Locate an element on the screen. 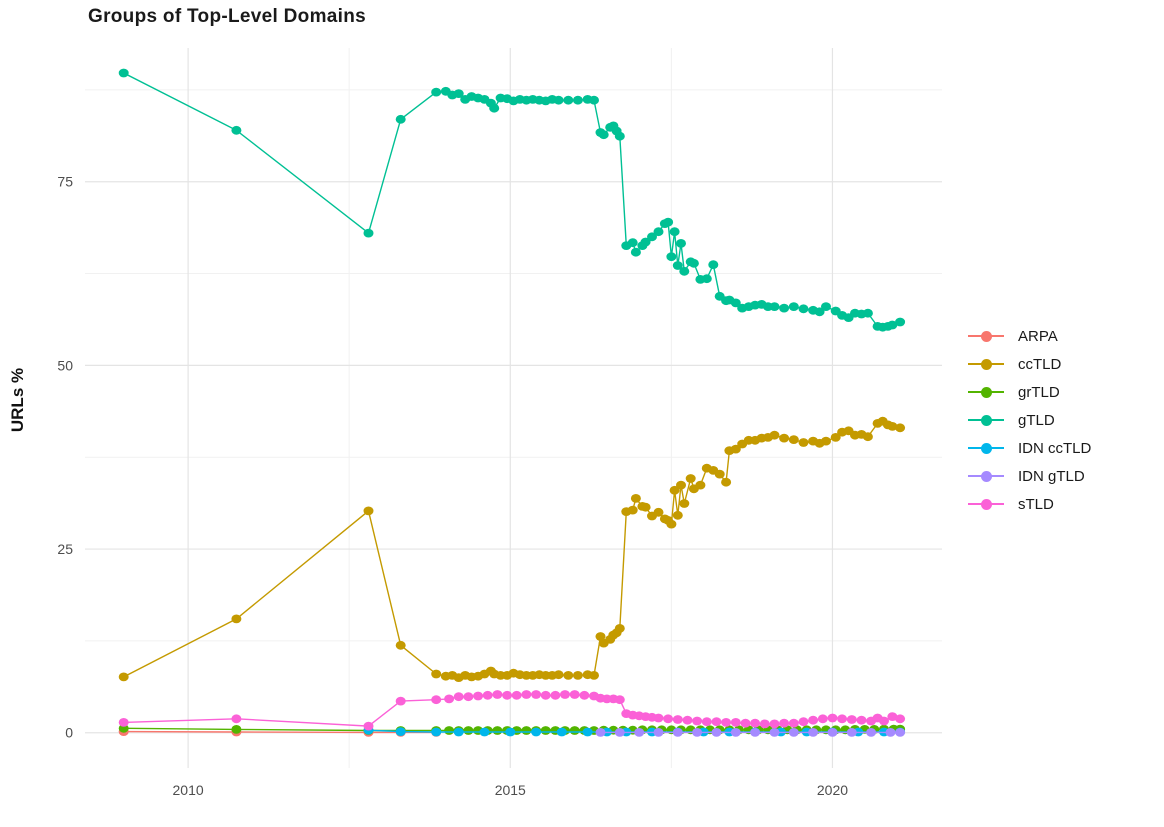 This screenshot has height=827, width=1164. x-tick-label: 2015 is located at coordinates (510, 790).